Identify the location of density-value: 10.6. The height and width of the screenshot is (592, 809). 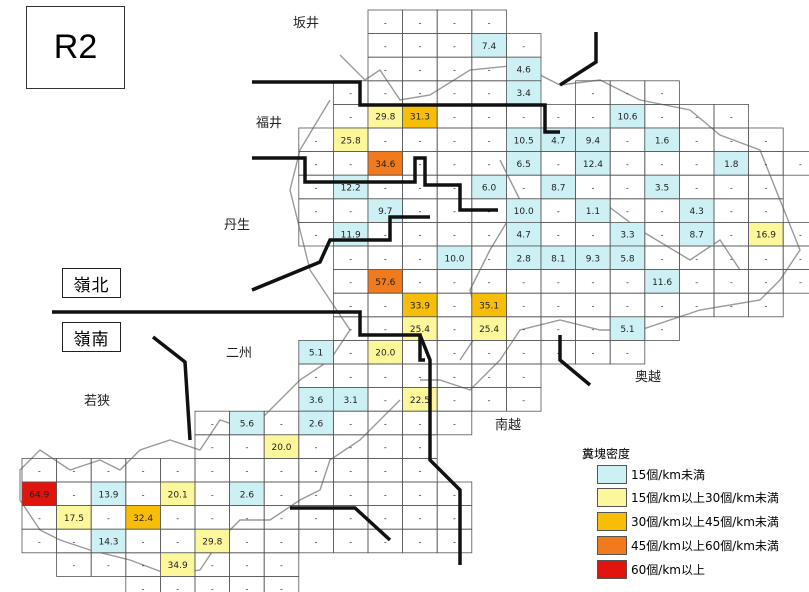
(627, 118).